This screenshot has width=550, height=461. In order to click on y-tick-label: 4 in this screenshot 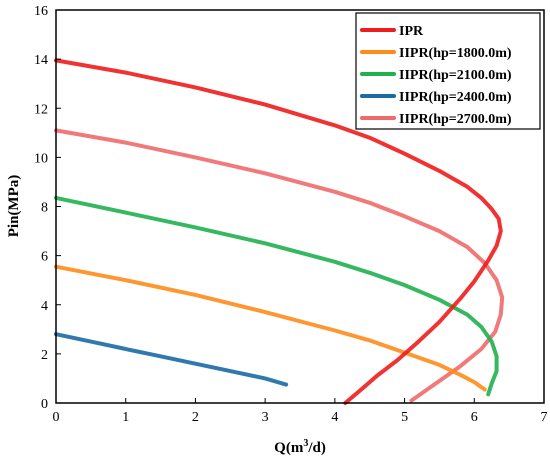, I will do `click(44, 306)`.